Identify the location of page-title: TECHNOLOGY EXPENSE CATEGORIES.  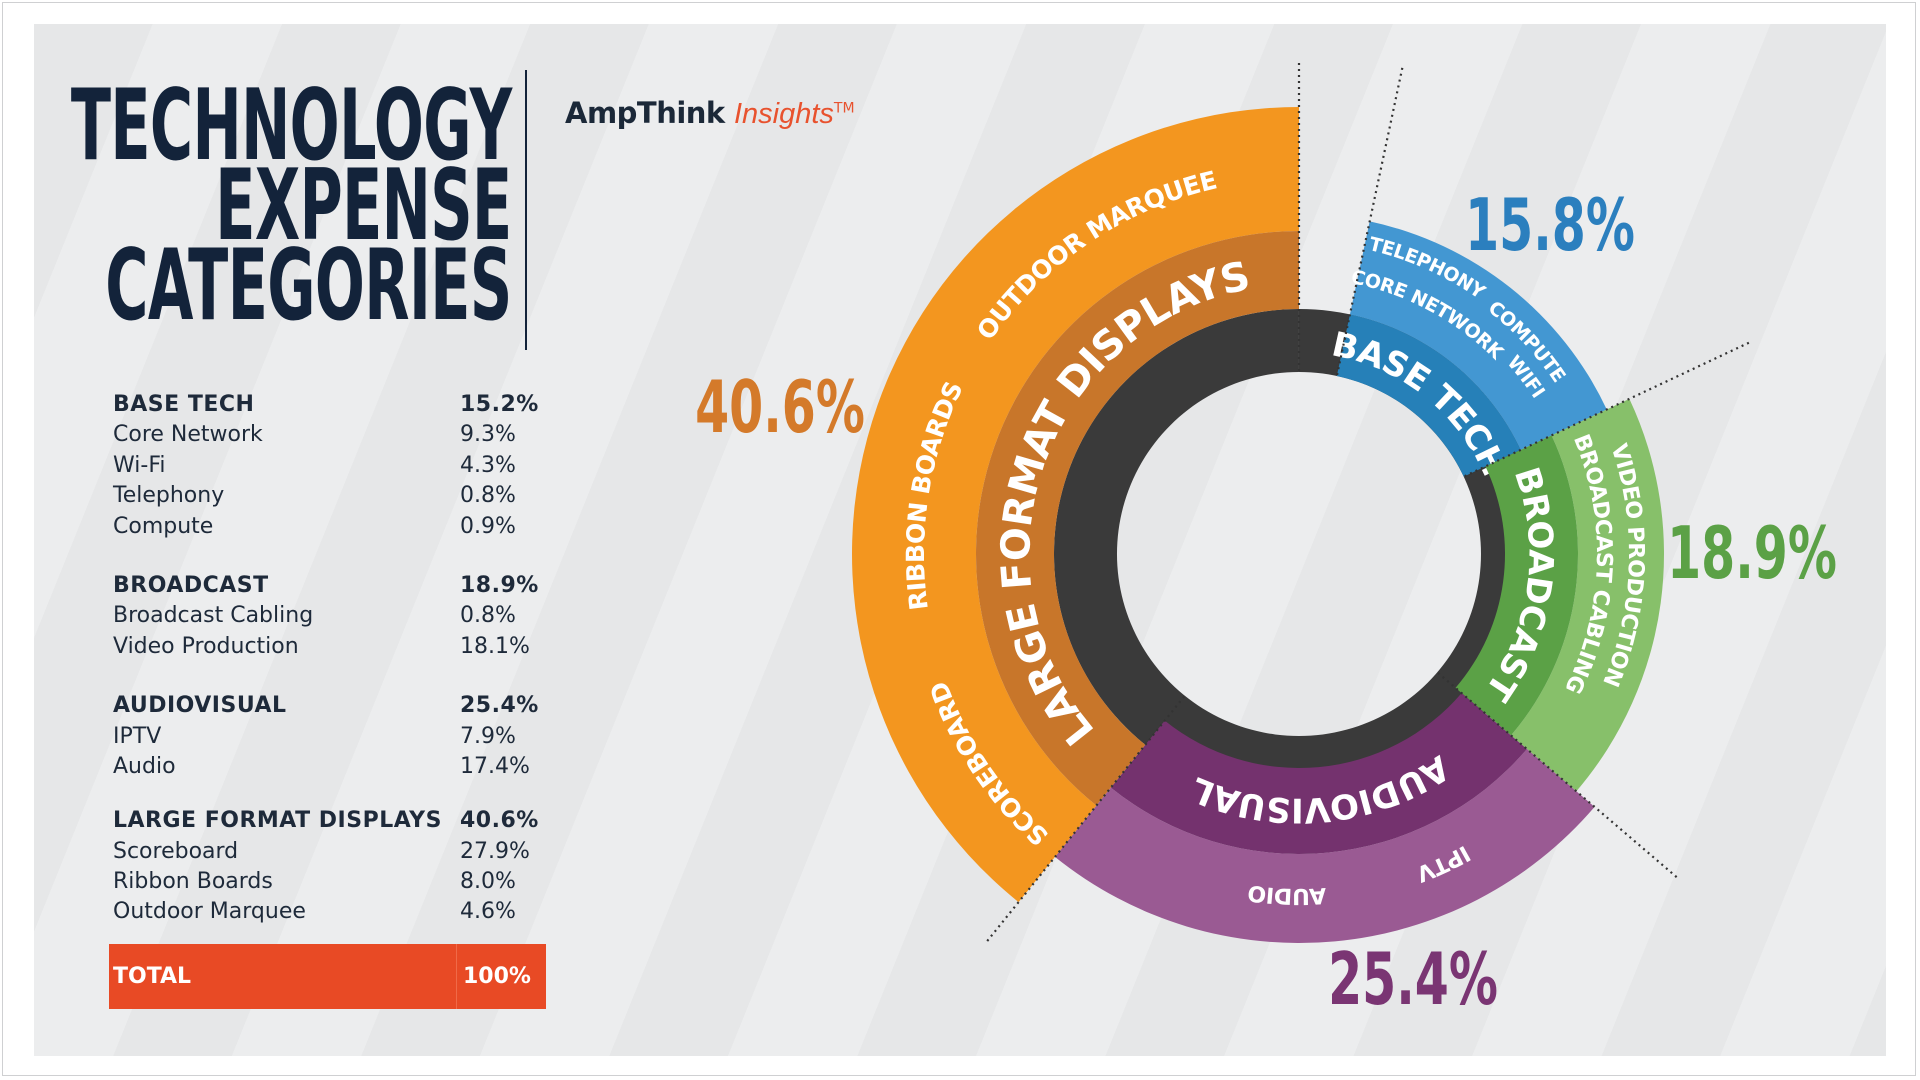
(292, 206).